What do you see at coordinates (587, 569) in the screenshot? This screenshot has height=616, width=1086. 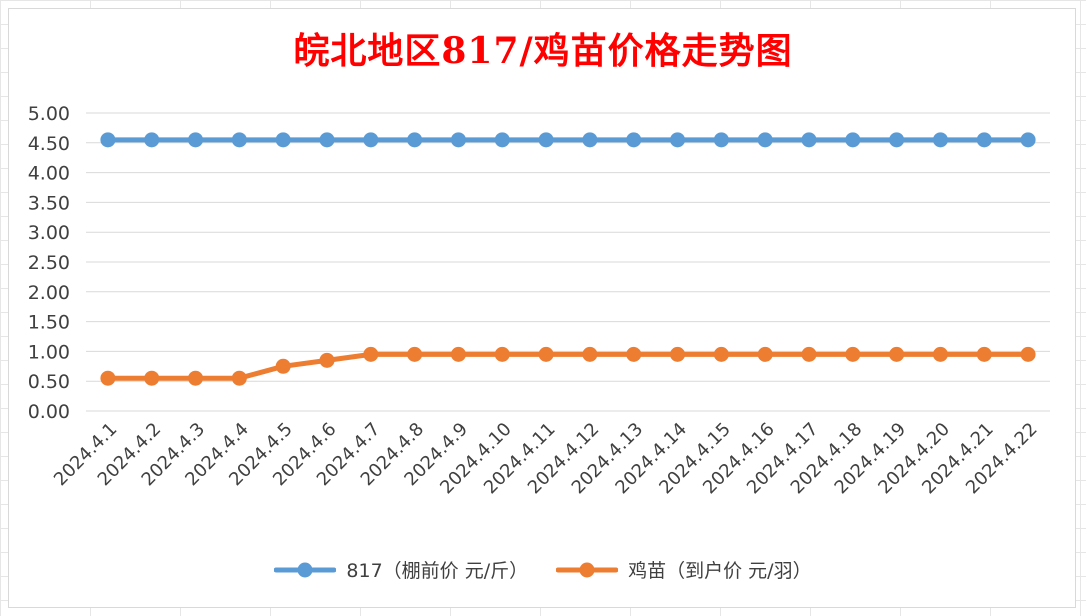 I see `legend-swatch-chick` at bounding box center [587, 569].